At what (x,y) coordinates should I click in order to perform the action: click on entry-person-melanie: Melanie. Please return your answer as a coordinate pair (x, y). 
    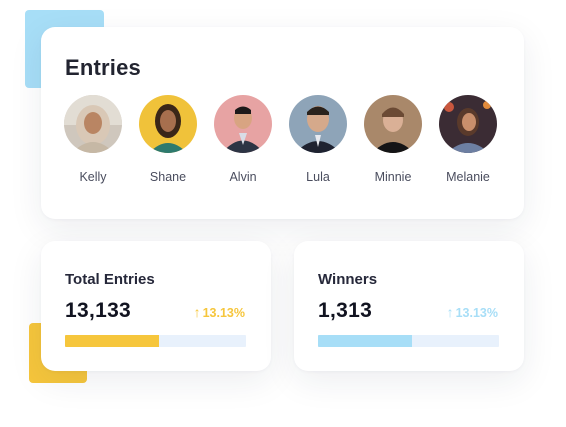
    Looking at the image, I should click on (468, 139).